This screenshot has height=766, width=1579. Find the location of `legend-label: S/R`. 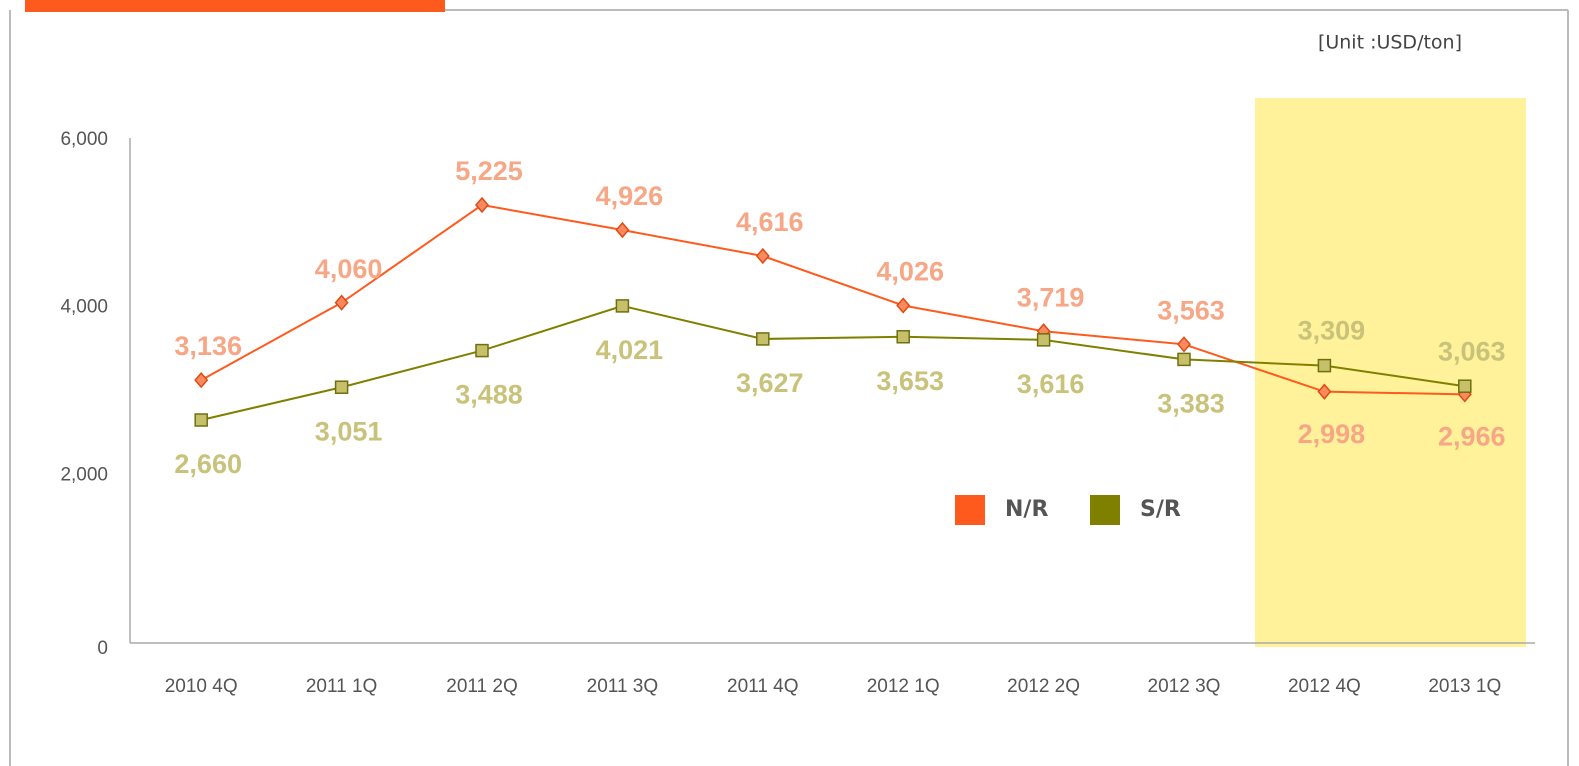

legend-label: S/R is located at coordinates (1160, 509).